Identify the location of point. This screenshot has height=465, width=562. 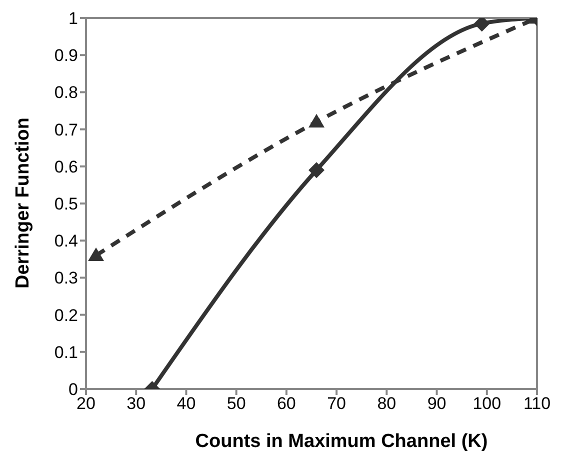
(316, 170).